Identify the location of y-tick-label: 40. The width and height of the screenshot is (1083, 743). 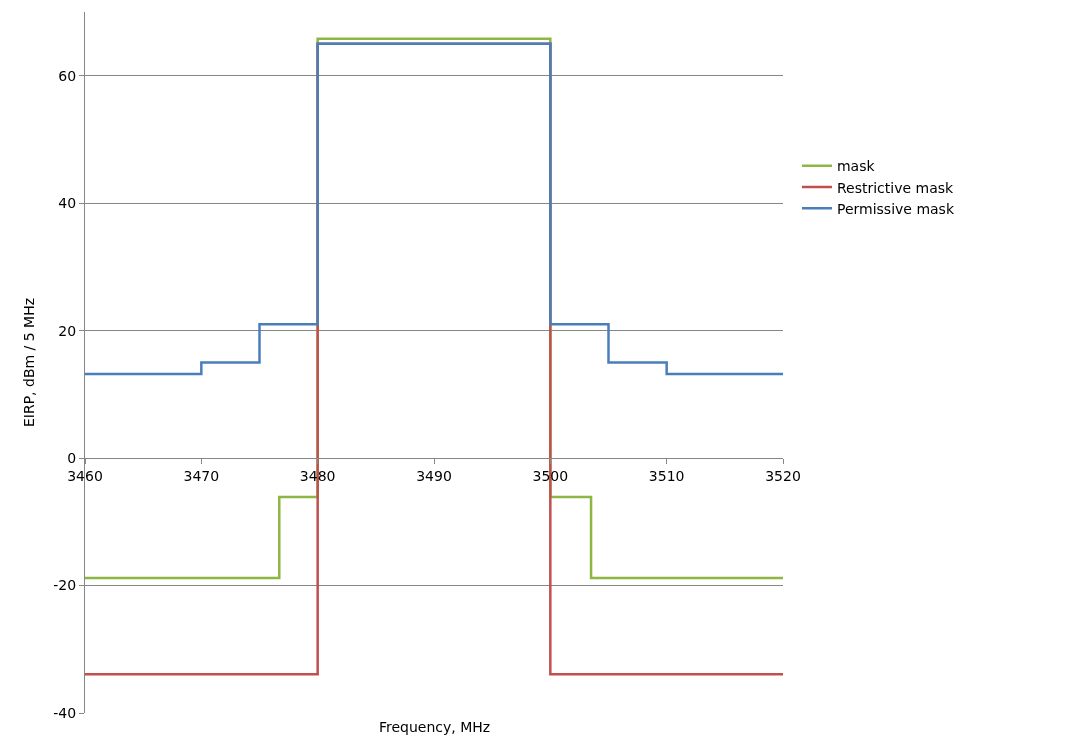
(67, 203).